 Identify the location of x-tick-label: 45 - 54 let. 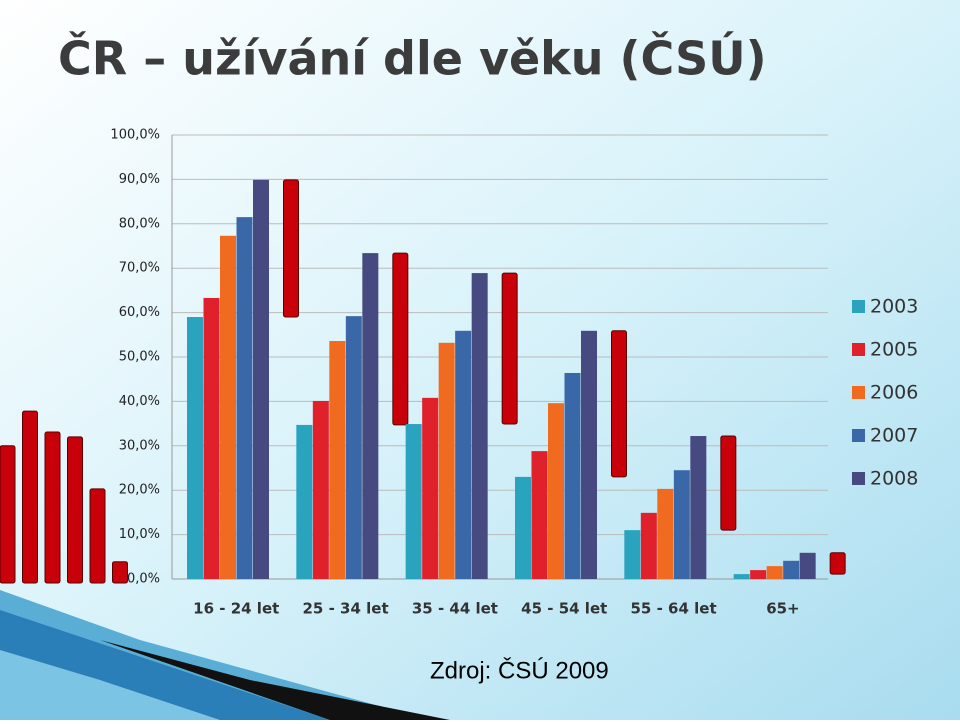
(564, 609).